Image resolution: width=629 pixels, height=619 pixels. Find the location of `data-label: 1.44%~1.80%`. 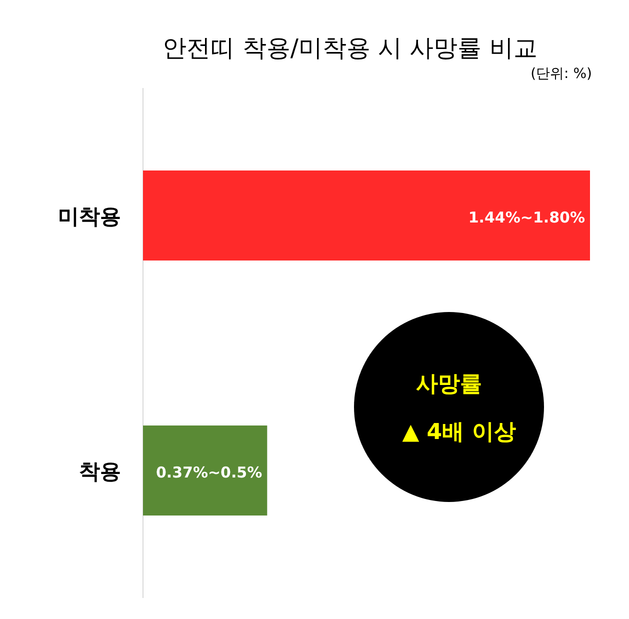

data-label: 1.44%~1.80% is located at coordinates (526, 217).